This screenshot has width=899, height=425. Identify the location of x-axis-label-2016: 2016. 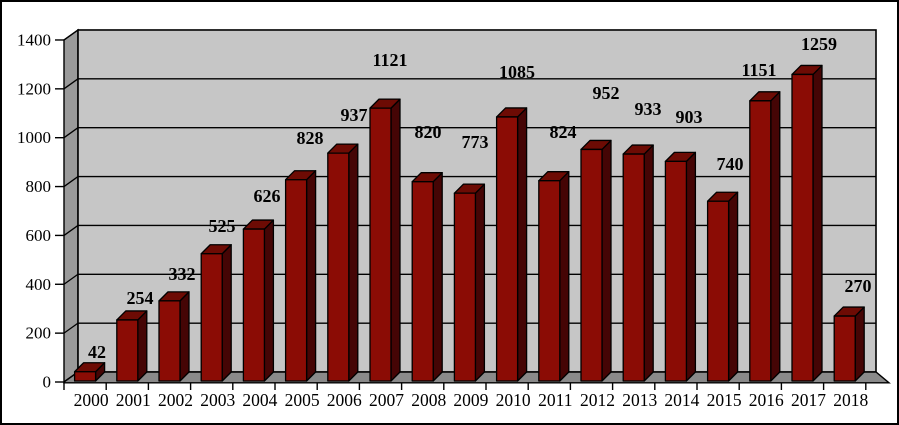
(766, 400).